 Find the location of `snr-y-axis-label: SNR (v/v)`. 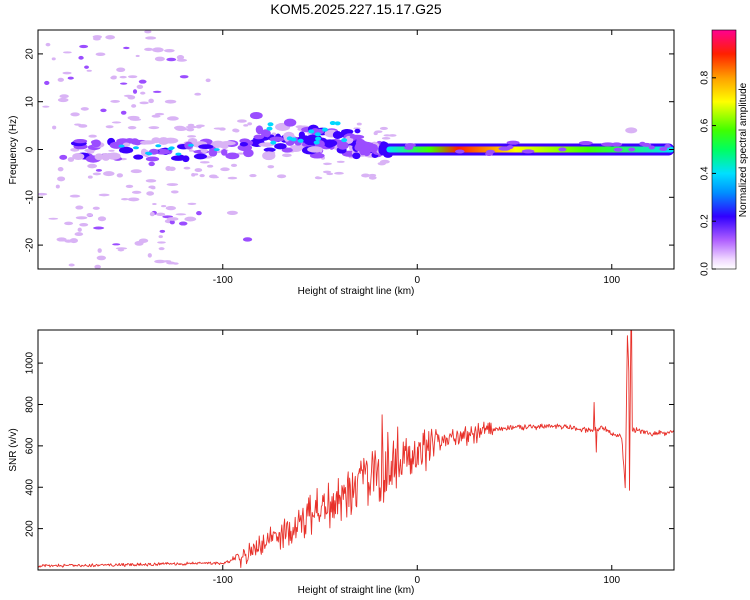

snr-y-axis-label: SNR (v/v) is located at coordinates (13, 449).